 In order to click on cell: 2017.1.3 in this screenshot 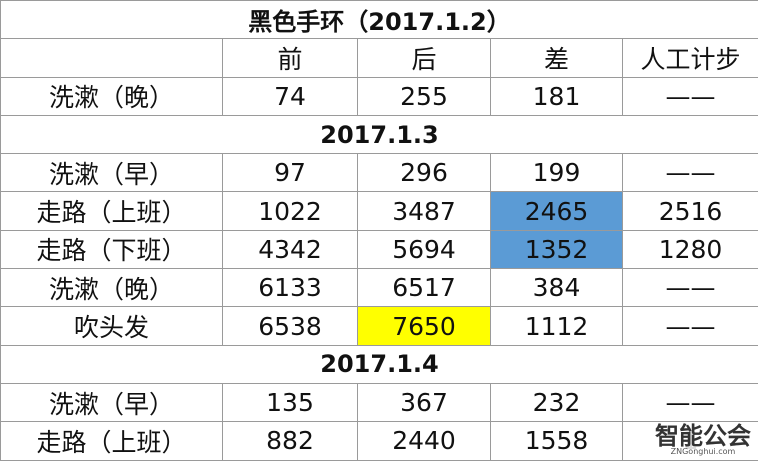, I will do `click(379, 134)`.